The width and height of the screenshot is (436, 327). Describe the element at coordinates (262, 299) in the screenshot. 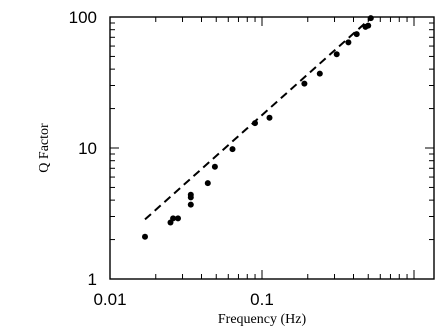

I see `x-tick-label: 0.1` at that location.